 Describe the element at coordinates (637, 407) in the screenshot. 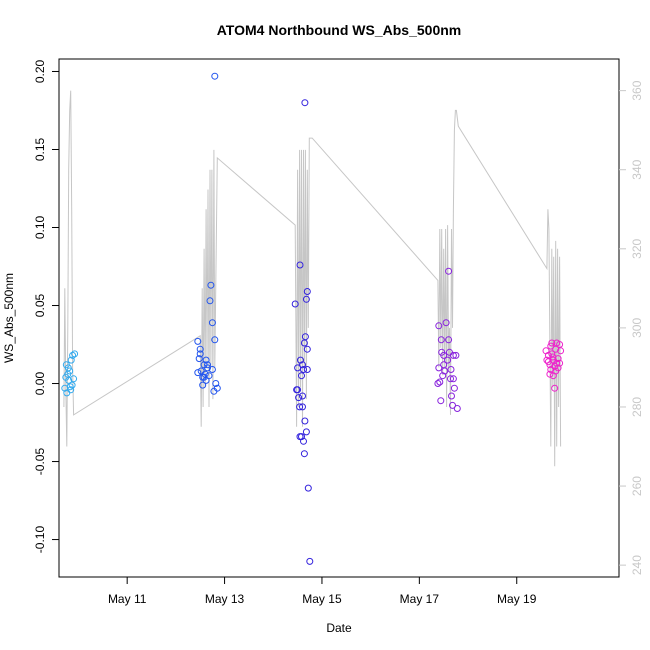

I see `y2-tick-label: 280` at that location.